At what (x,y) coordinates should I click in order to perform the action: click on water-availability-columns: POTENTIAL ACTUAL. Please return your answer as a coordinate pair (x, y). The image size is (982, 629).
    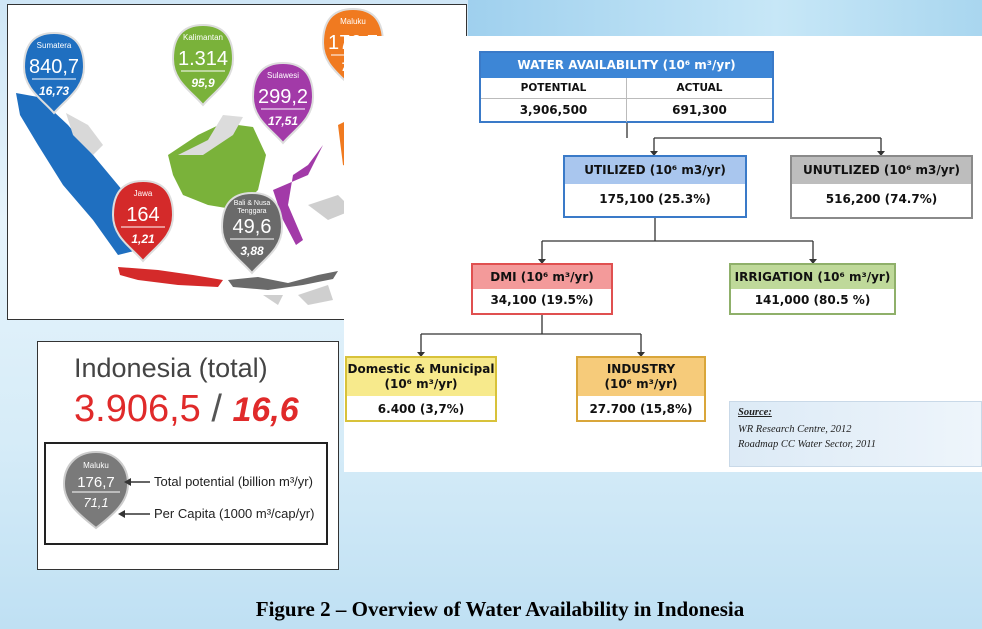
    Looking at the image, I should click on (626, 88).